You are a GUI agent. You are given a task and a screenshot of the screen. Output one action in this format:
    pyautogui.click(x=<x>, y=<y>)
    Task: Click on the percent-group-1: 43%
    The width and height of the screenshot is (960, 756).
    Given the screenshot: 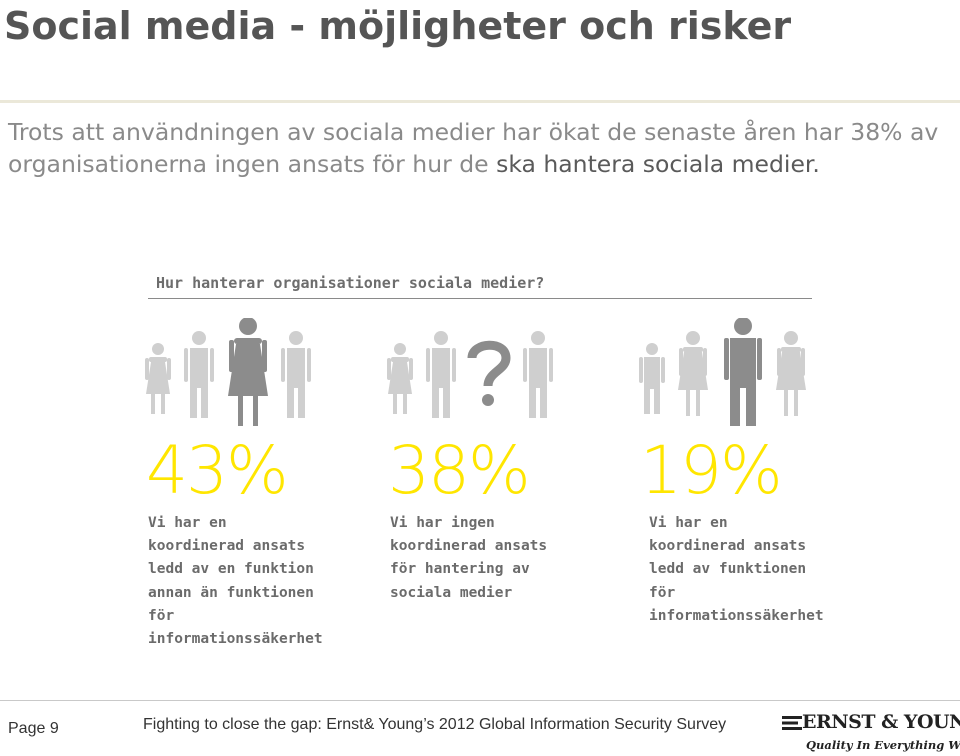 What is the action you would take?
    pyautogui.click(x=217, y=470)
    